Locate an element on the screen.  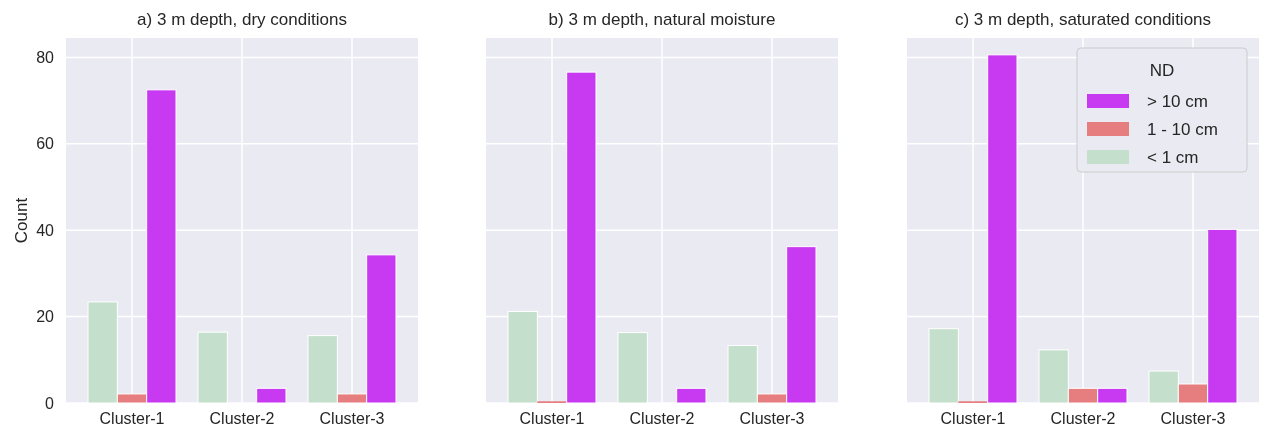
y-axis-title: Count is located at coordinates (21, 220).